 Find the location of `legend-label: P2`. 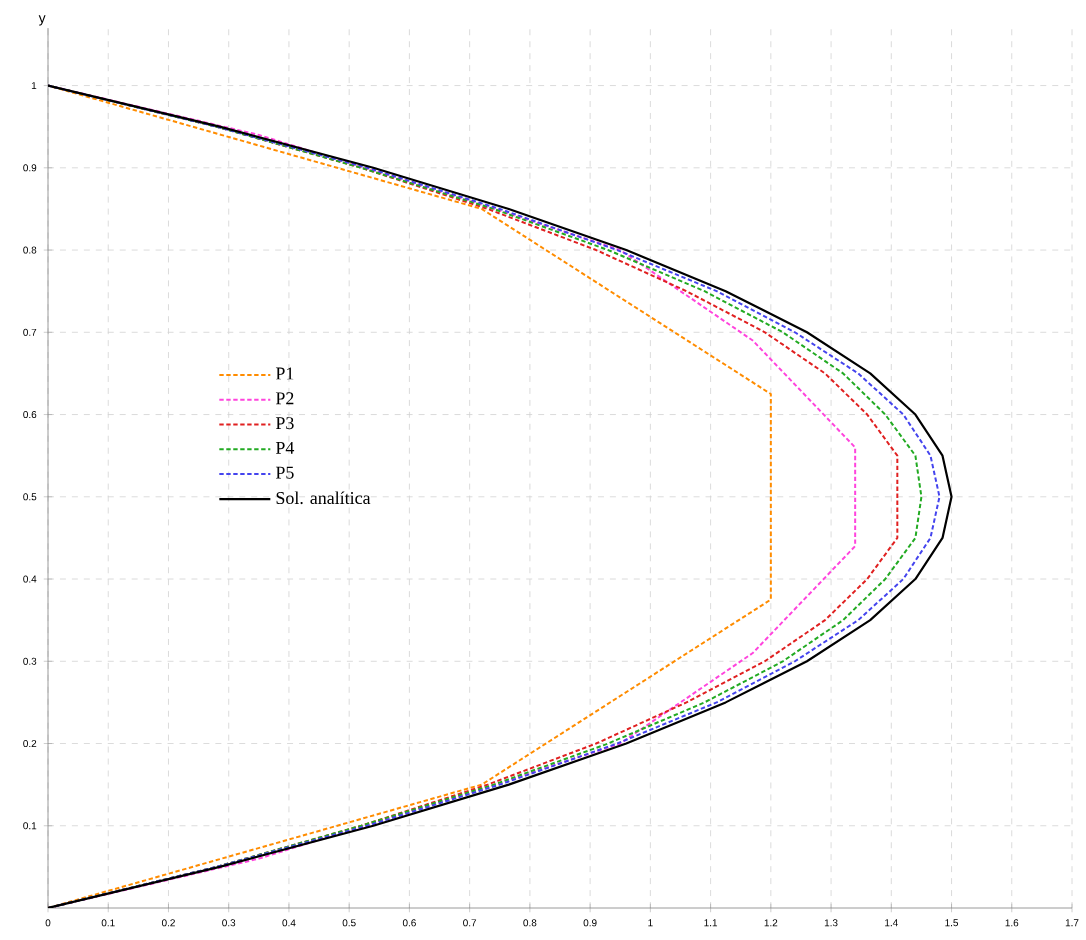

legend-label: P2 is located at coordinates (284, 398).